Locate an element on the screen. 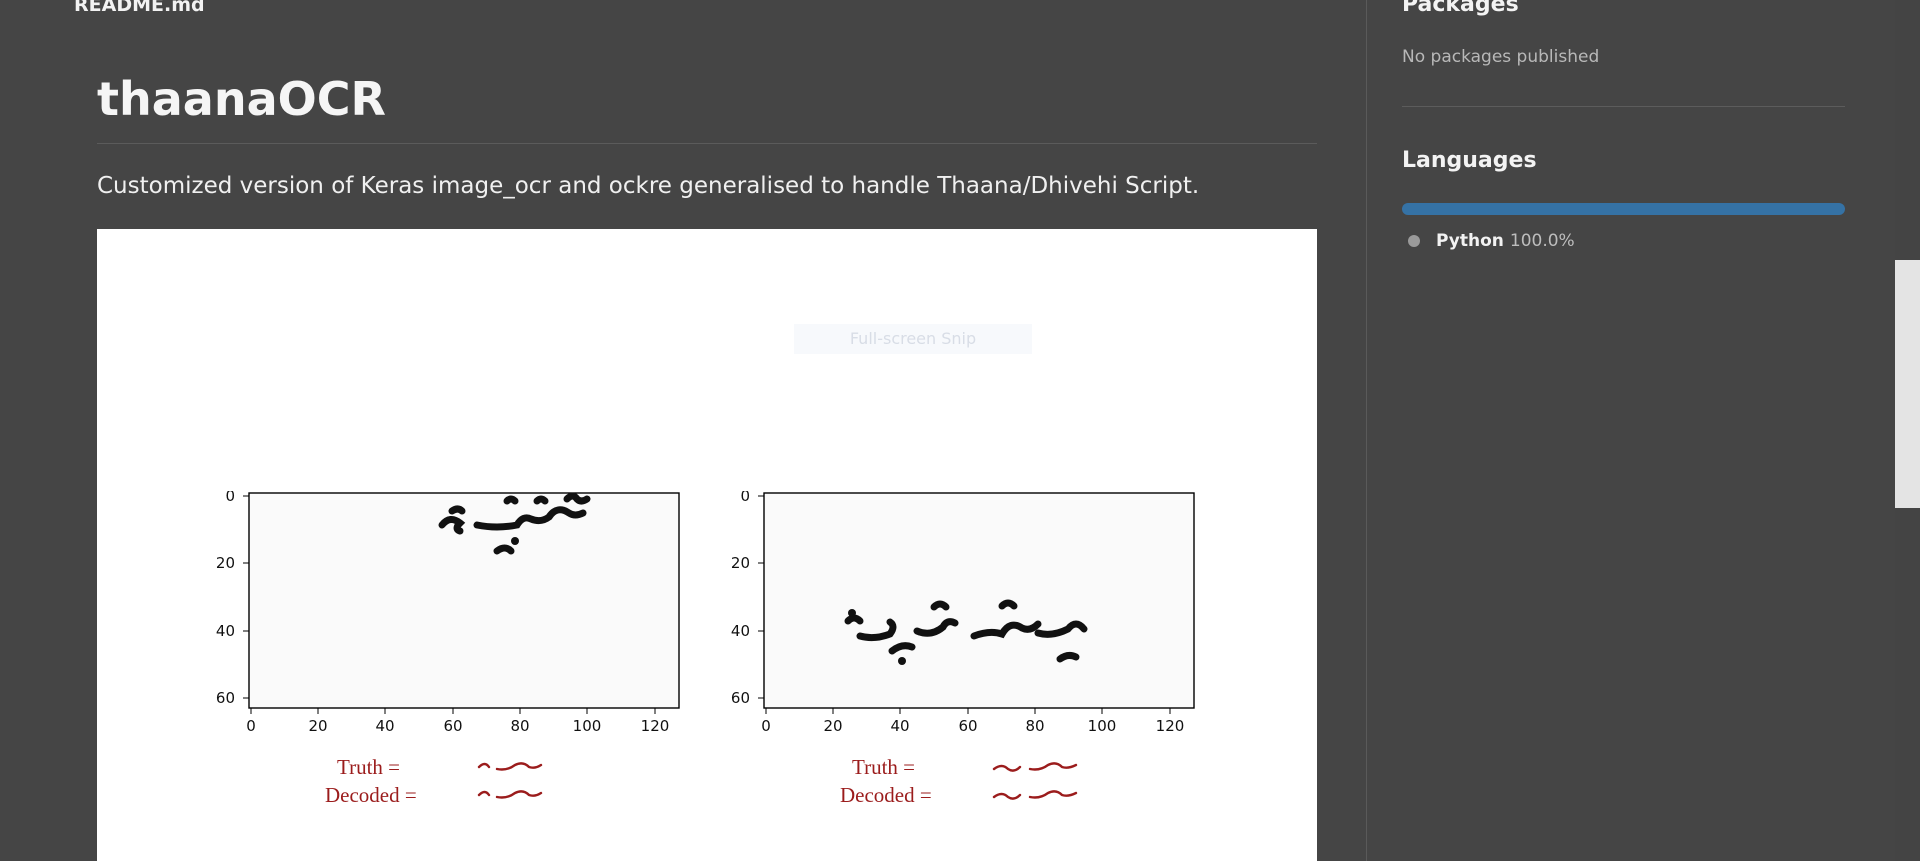 The image size is (1920, 861). language-item-python: Python 100.0% is located at coordinates (1488, 241).